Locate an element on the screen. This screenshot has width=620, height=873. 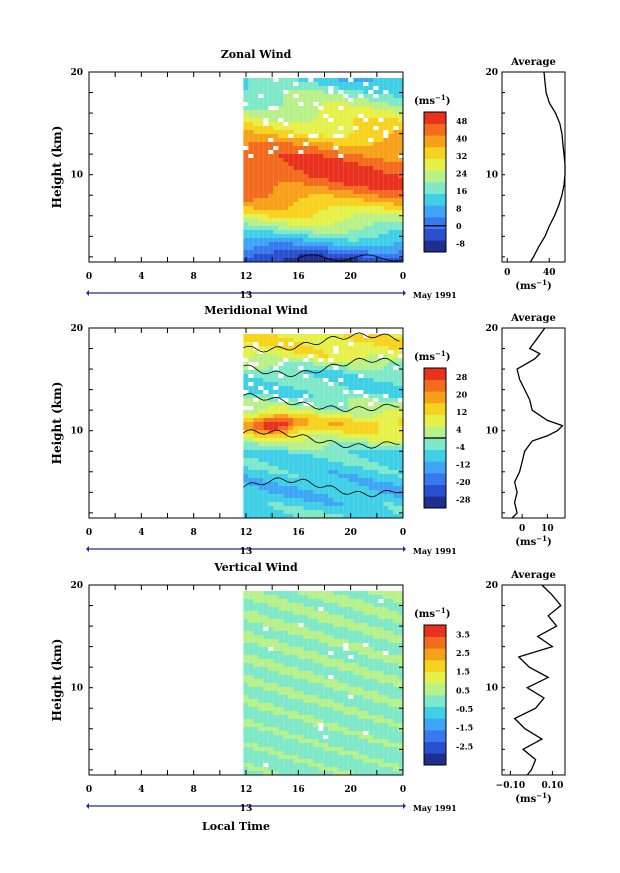
average-title: Average is located at coordinates (533, 62).